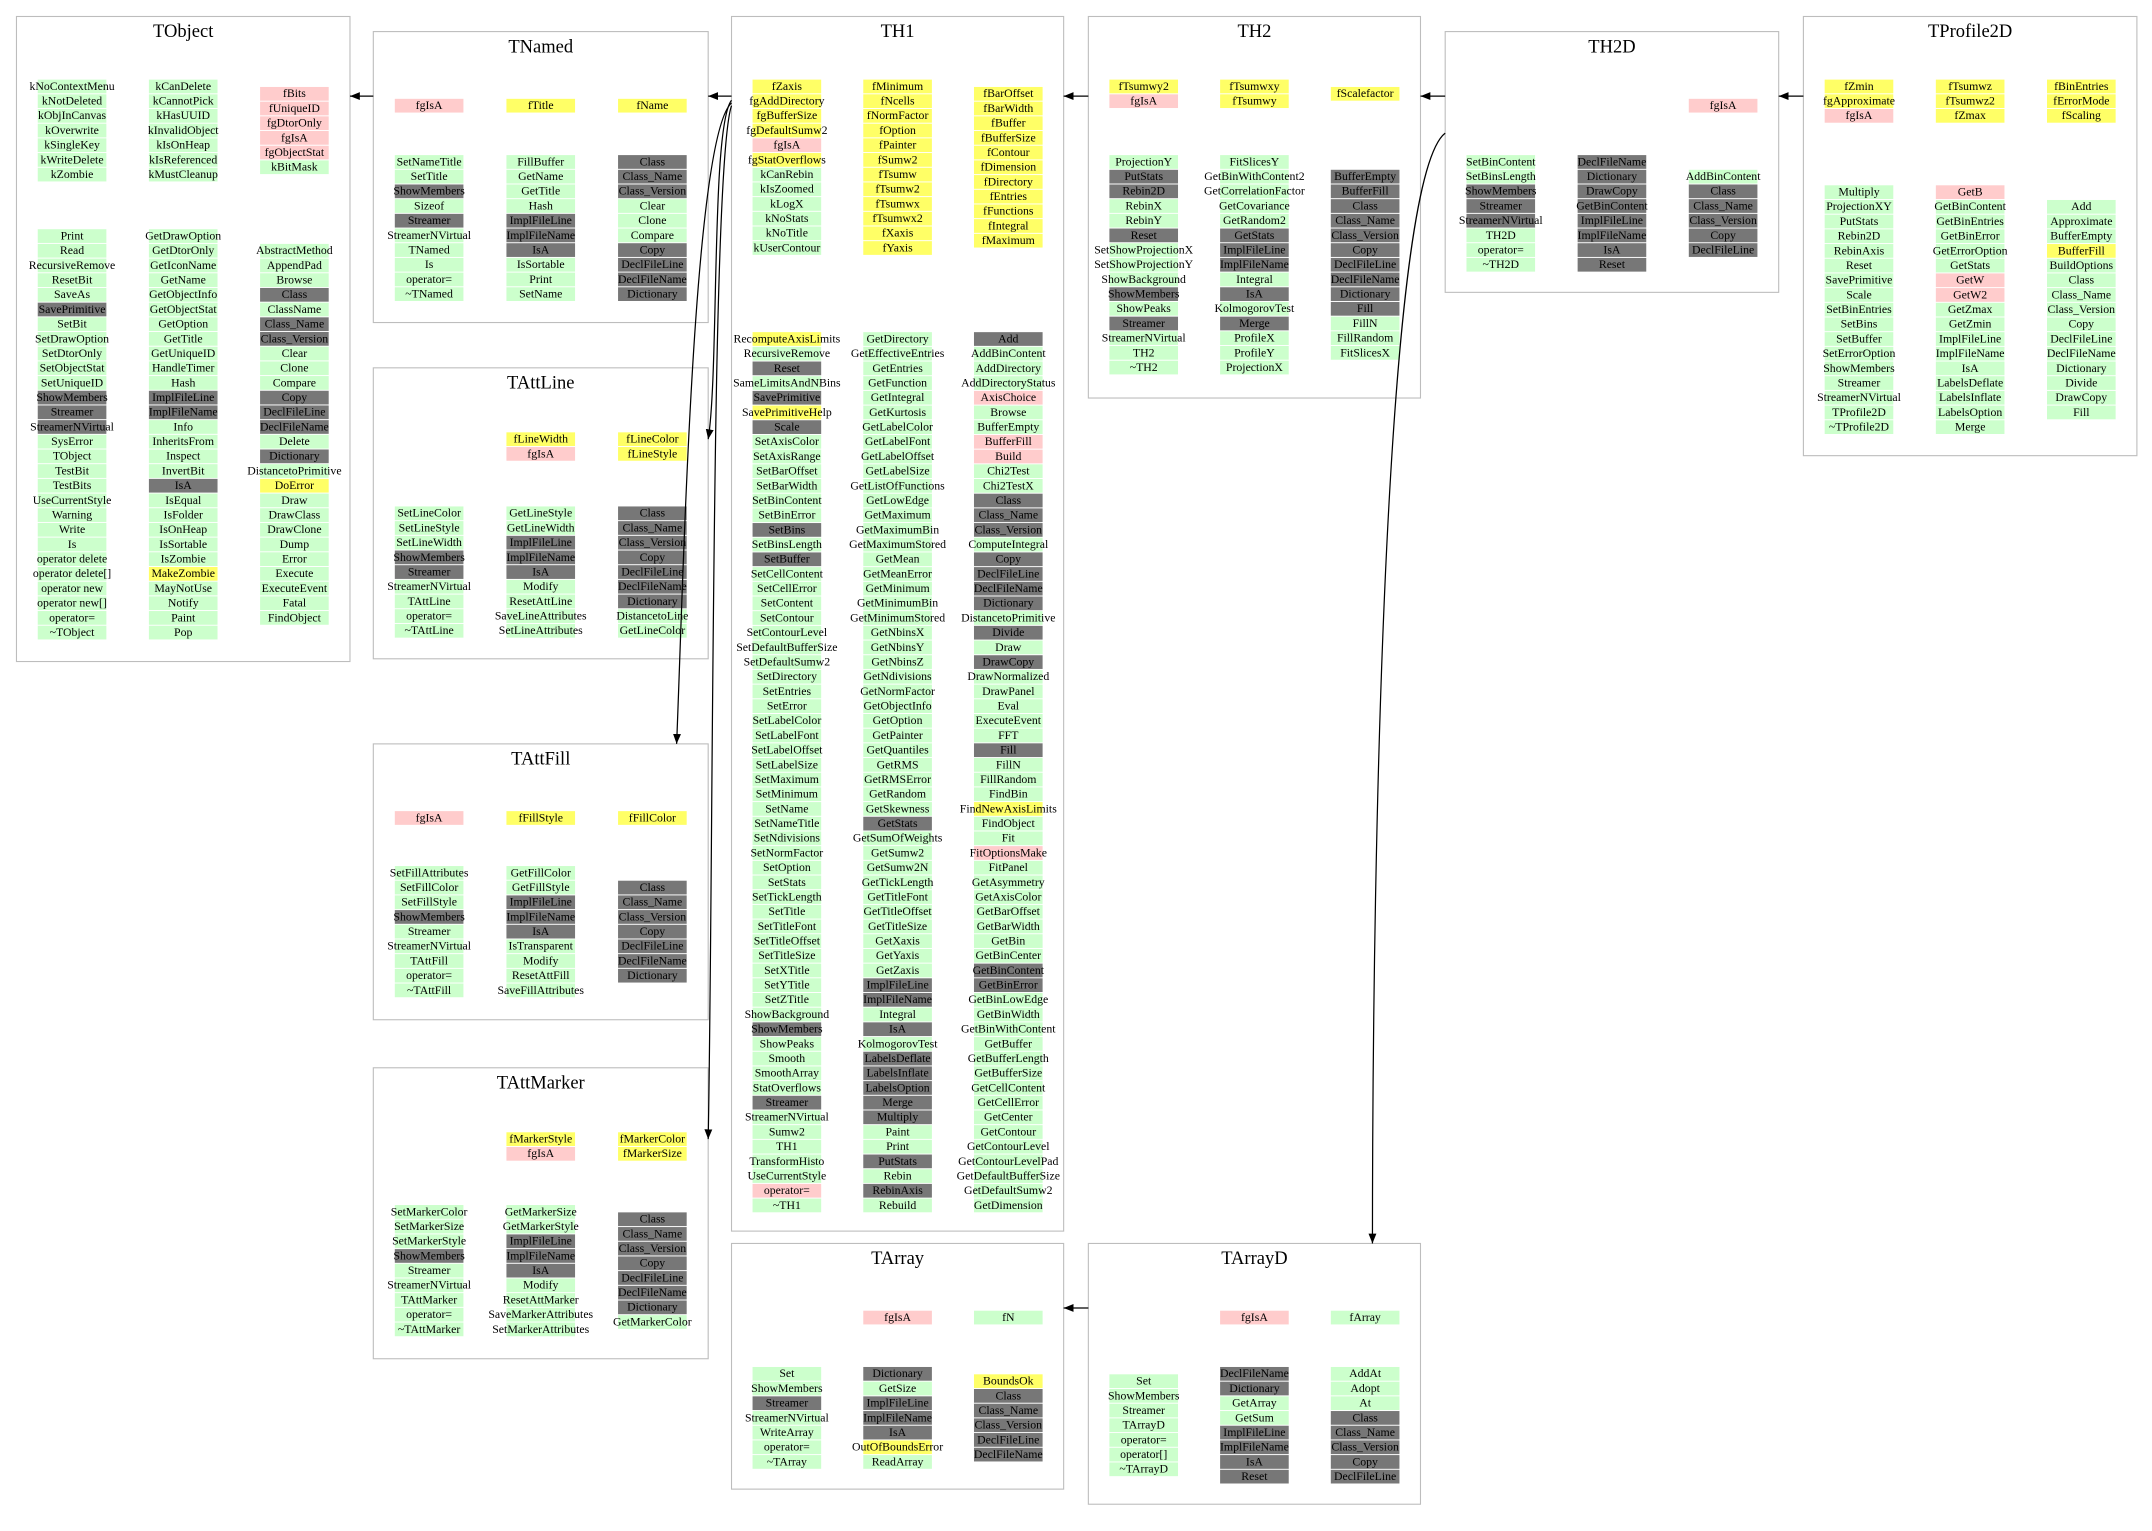 The image size is (2152, 1531). Describe the element at coordinates (1365, 93) in the screenshot. I see `attribute: fScalefactor` at that location.